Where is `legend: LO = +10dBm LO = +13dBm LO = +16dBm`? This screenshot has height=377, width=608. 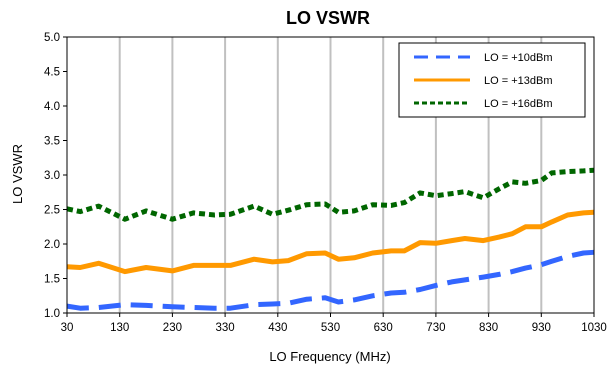 legend: LO = +10dBm LO = +13dBm LO = +16dBm is located at coordinates (492, 80).